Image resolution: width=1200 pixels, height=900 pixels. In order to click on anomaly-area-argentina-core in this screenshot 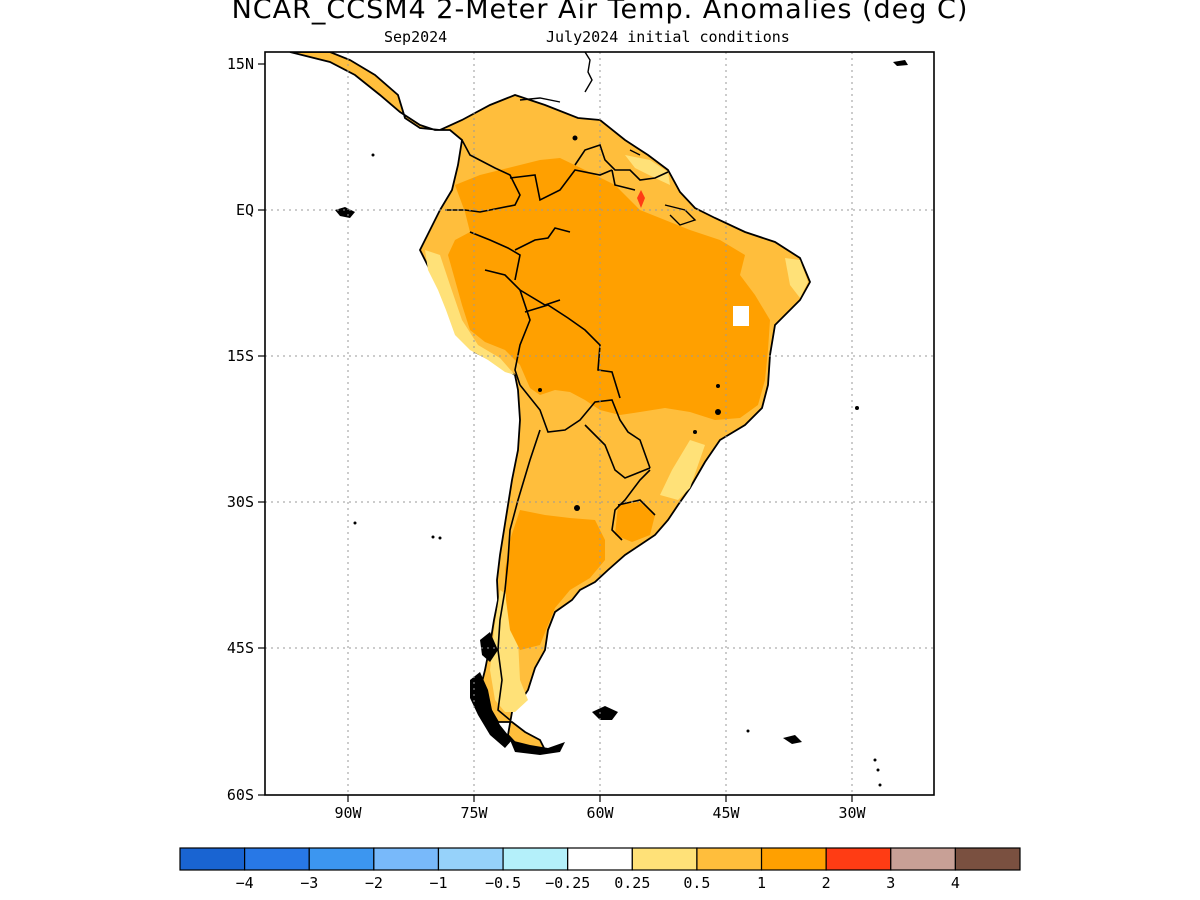, I will do `click(555, 580)`.